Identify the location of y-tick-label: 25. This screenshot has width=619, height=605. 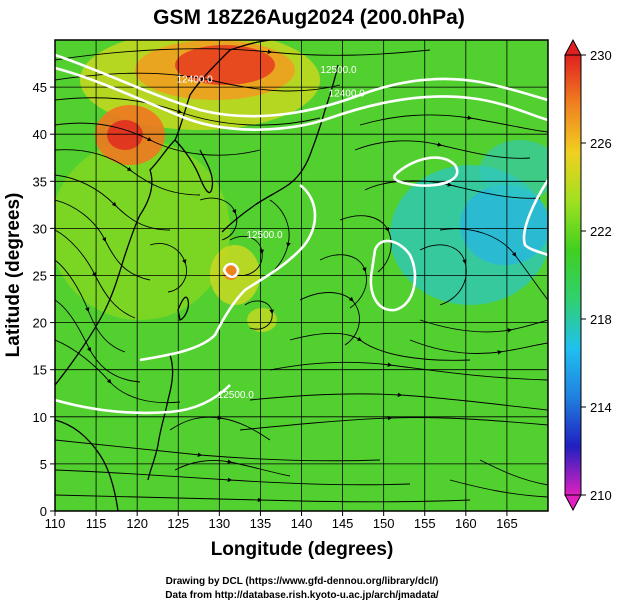
(40, 276).